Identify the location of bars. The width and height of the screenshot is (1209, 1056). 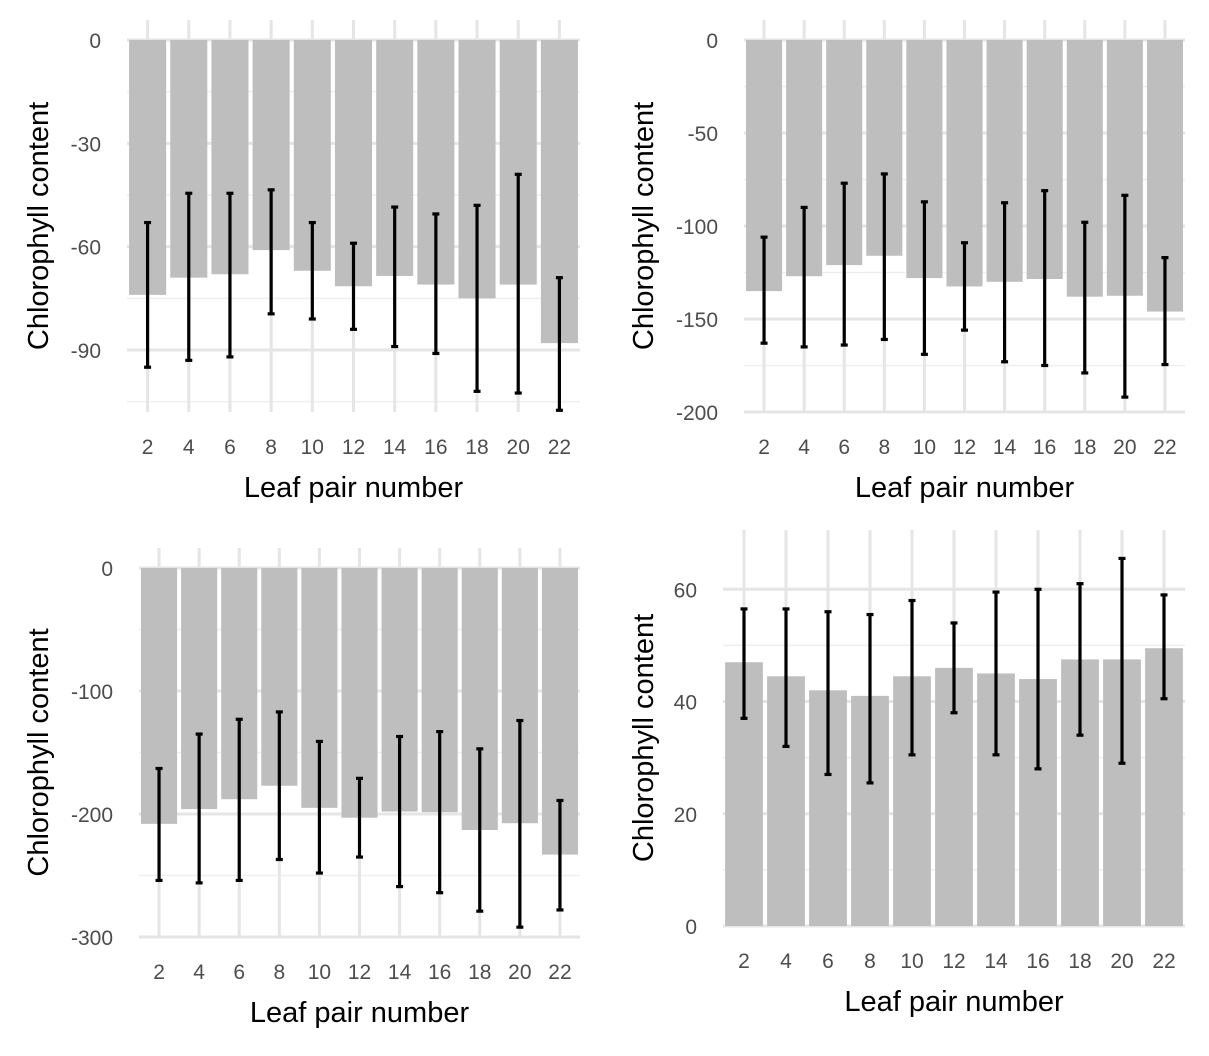
(954, 787).